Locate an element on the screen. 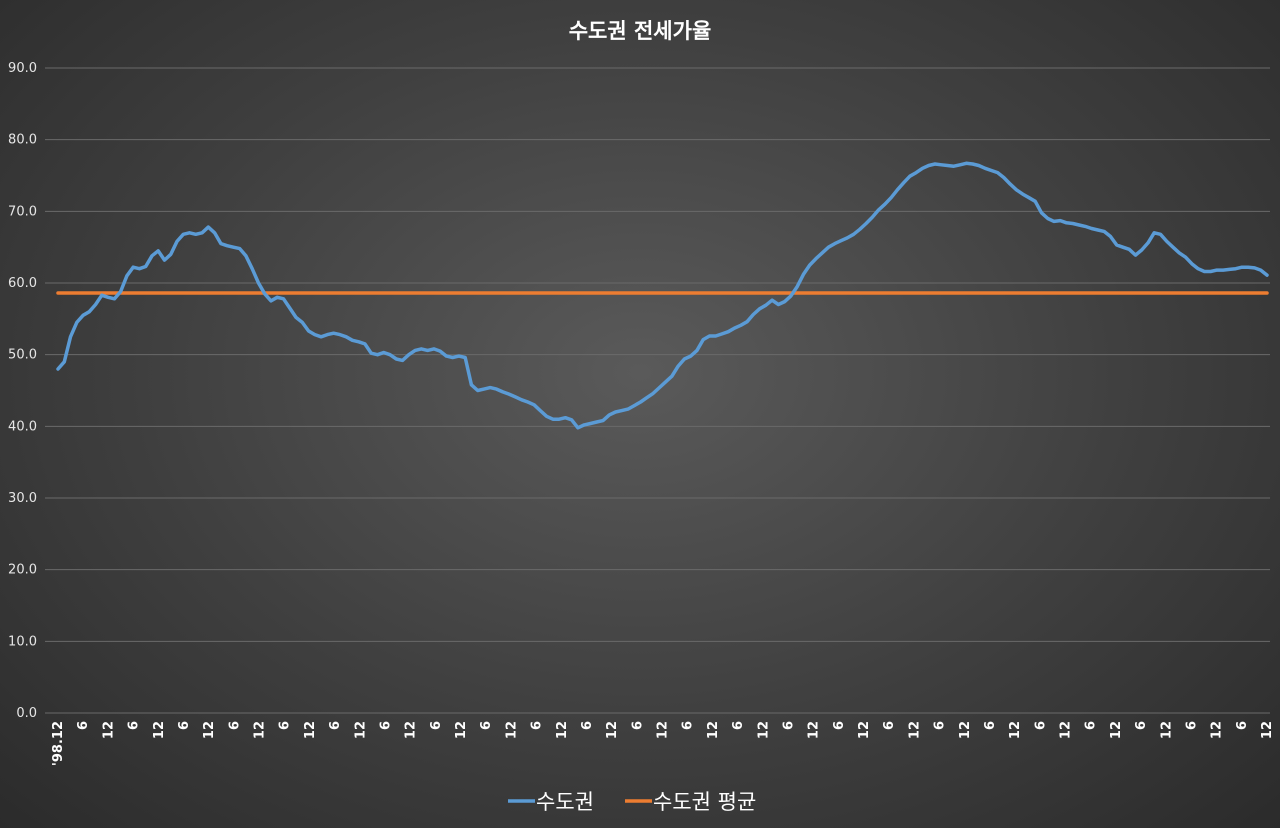  legend: 수도권 수도권 평균 is located at coordinates (632, 802).